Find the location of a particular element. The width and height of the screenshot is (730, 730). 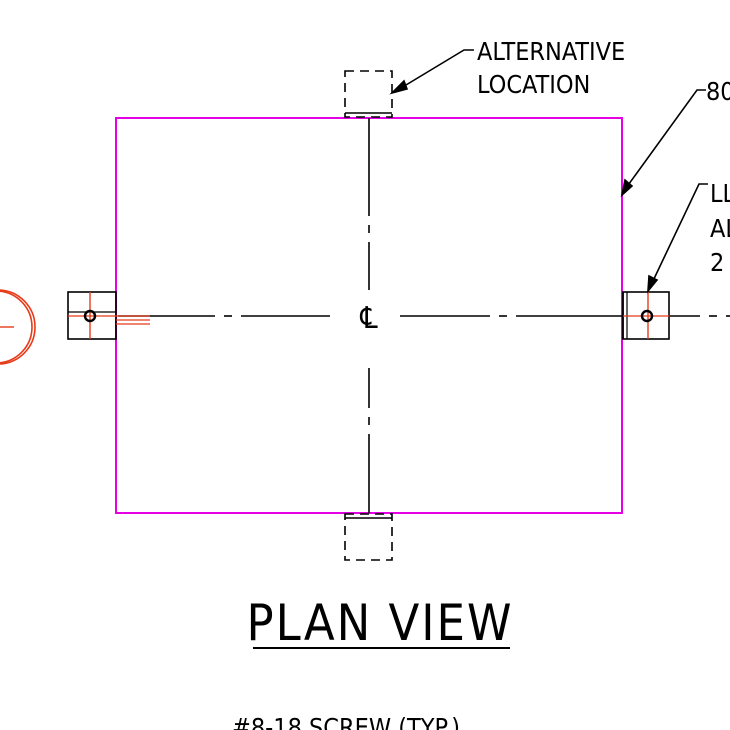

centerline-symbol: ℄ is located at coordinates (368, 318).